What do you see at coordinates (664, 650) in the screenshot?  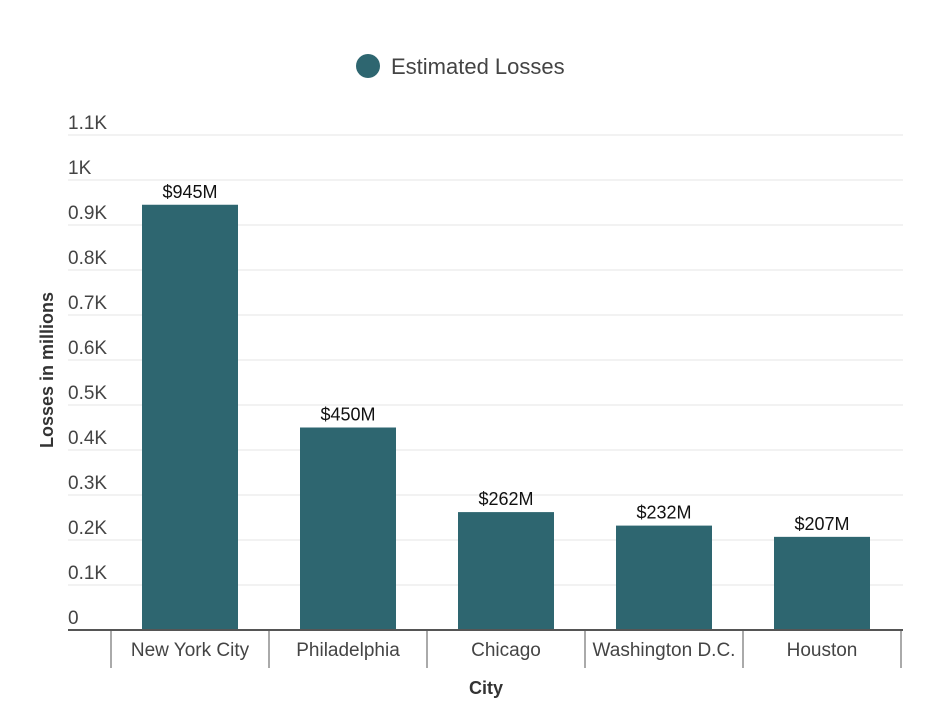 I see `x-category-label: Washington D.C.` at bounding box center [664, 650].